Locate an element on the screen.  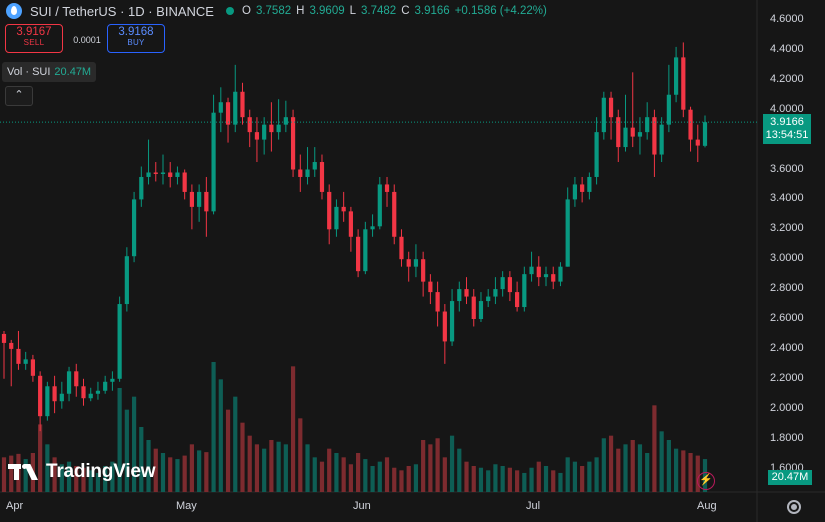
price-axis-tick: 4.0000 is located at coordinates (787, 108).